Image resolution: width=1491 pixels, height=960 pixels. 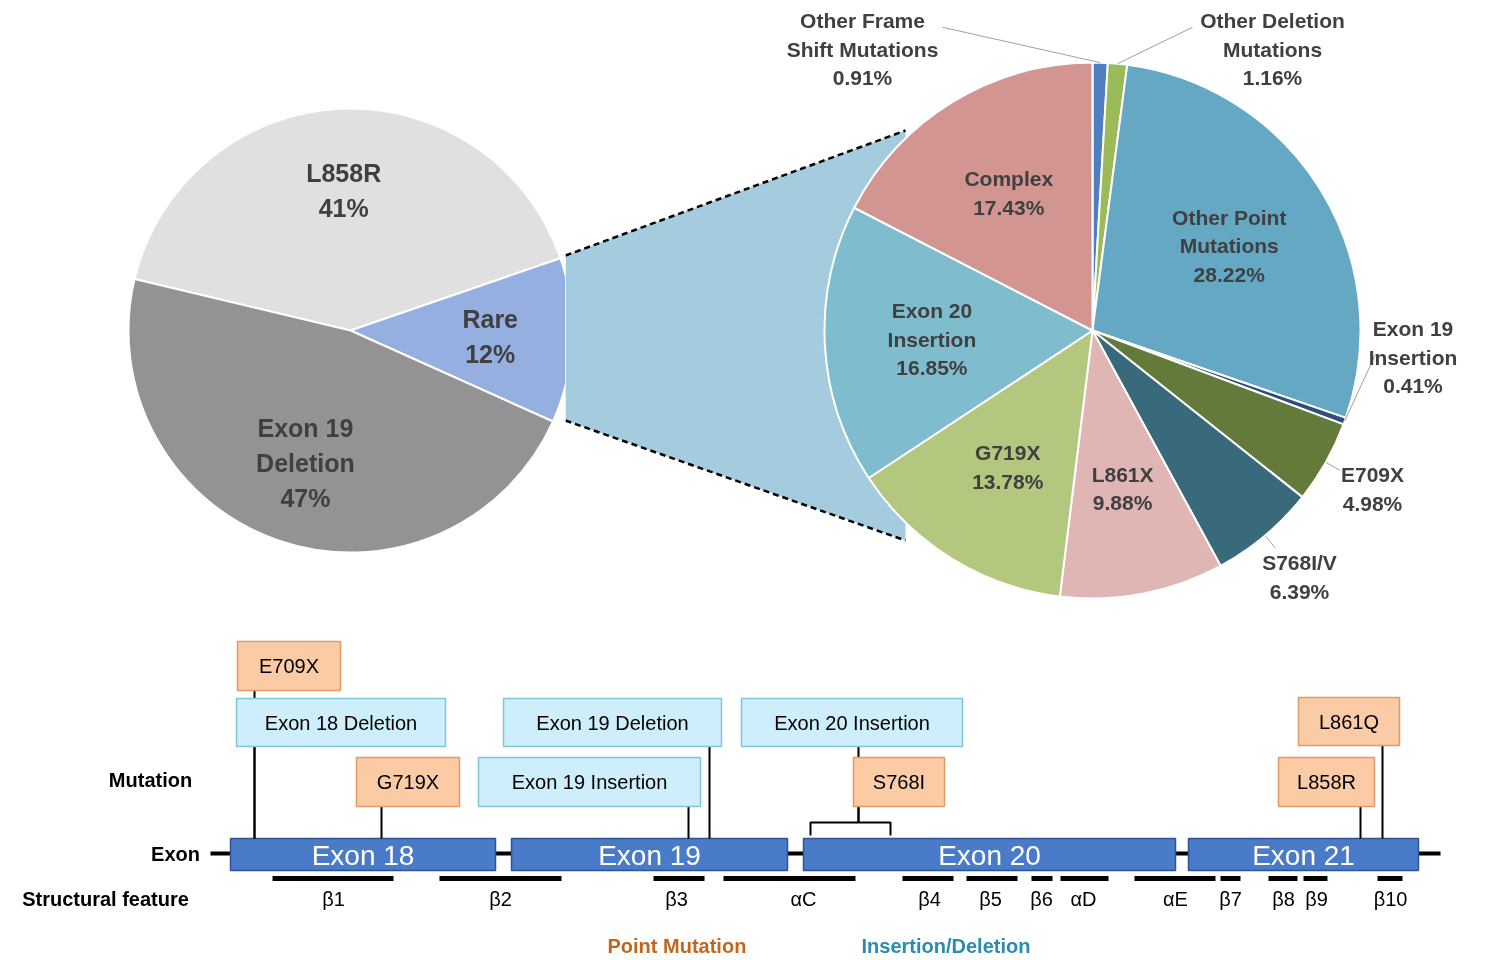 What do you see at coordinates (490, 319) in the screenshot?
I see `slice-label: Rare` at bounding box center [490, 319].